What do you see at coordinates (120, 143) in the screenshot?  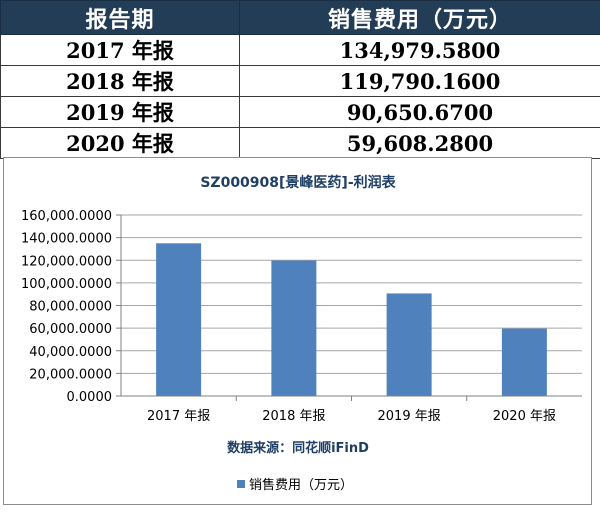 I see `cell-period: 2020 年报` at bounding box center [120, 143].